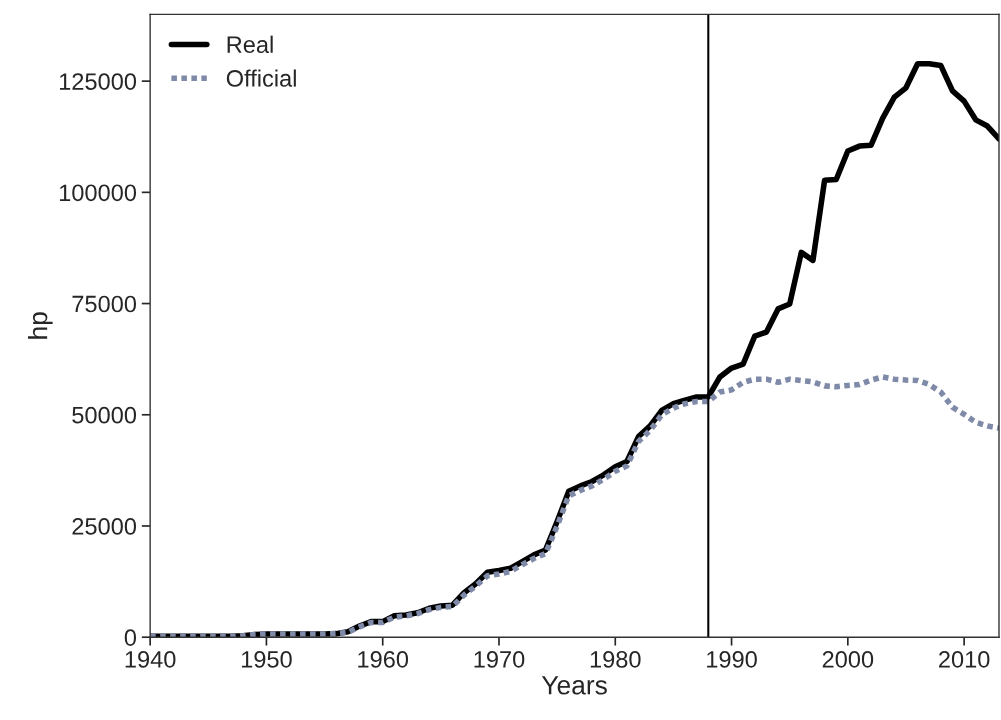 This screenshot has height=720, width=1001. Describe the element at coordinates (615, 659) in the screenshot. I see `x-tick-label: 1980` at that location.